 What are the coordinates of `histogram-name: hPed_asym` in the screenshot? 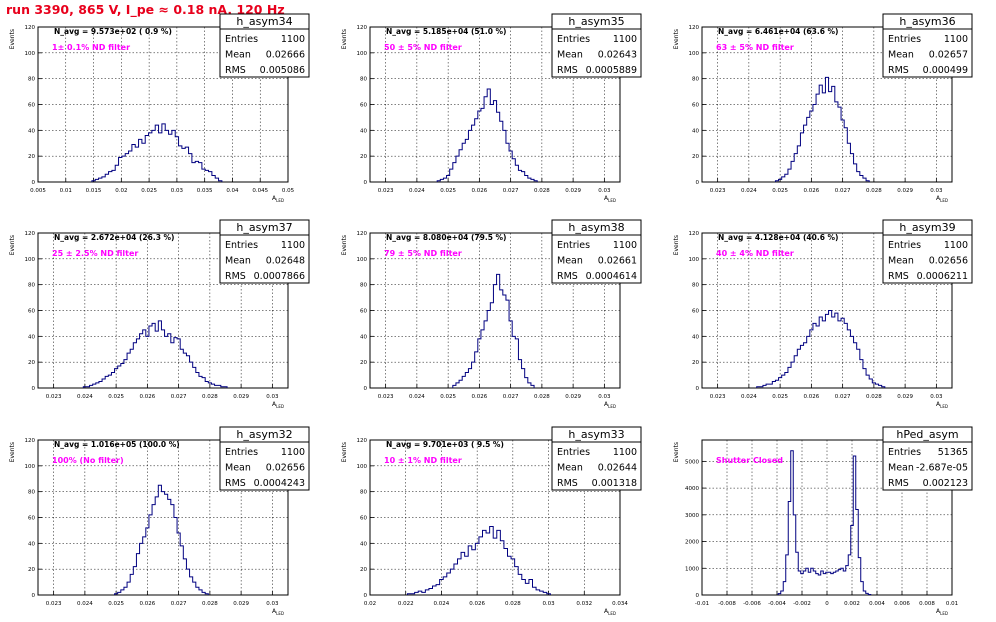 It's located at (927, 434).